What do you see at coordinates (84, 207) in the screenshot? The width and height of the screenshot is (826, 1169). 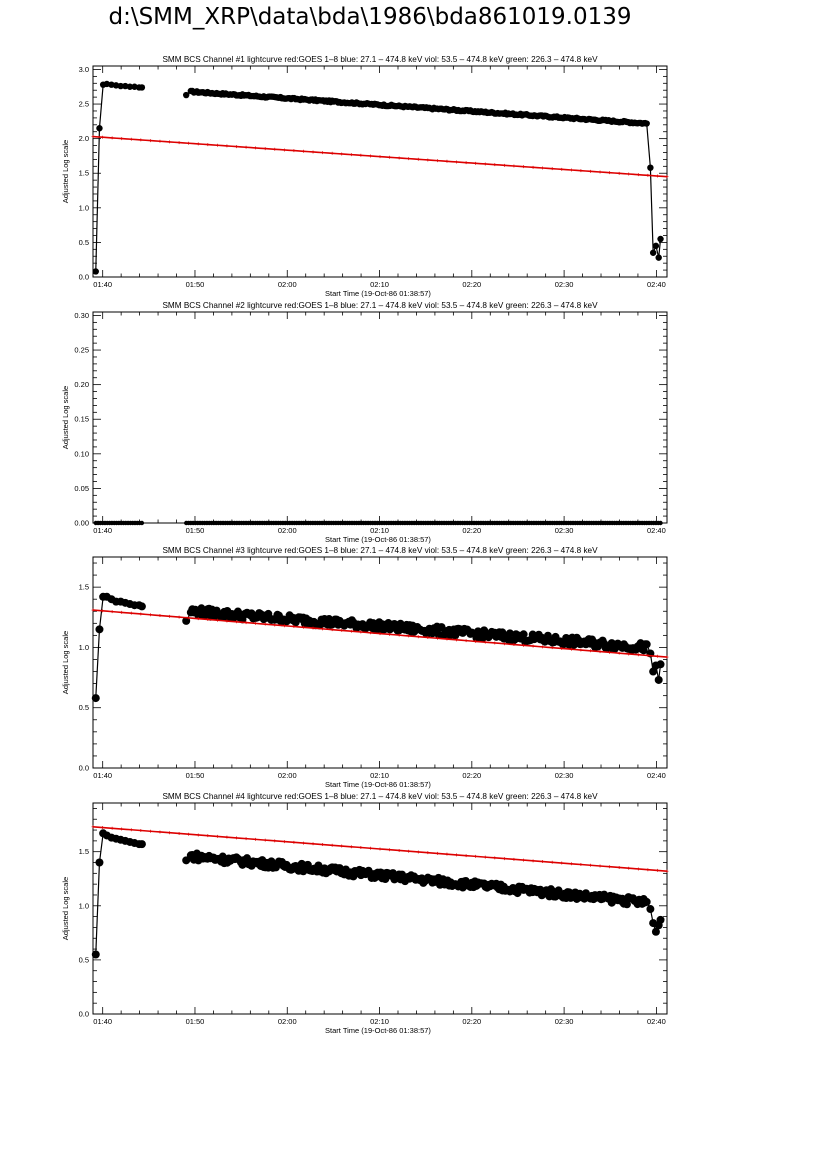 I see `y-tick-label: 1.0` at bounding box center [84, 207].